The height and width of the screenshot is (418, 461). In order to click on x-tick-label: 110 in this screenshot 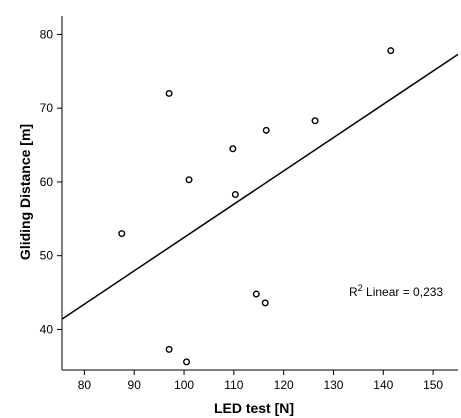, I will do `click(233, 385)`.